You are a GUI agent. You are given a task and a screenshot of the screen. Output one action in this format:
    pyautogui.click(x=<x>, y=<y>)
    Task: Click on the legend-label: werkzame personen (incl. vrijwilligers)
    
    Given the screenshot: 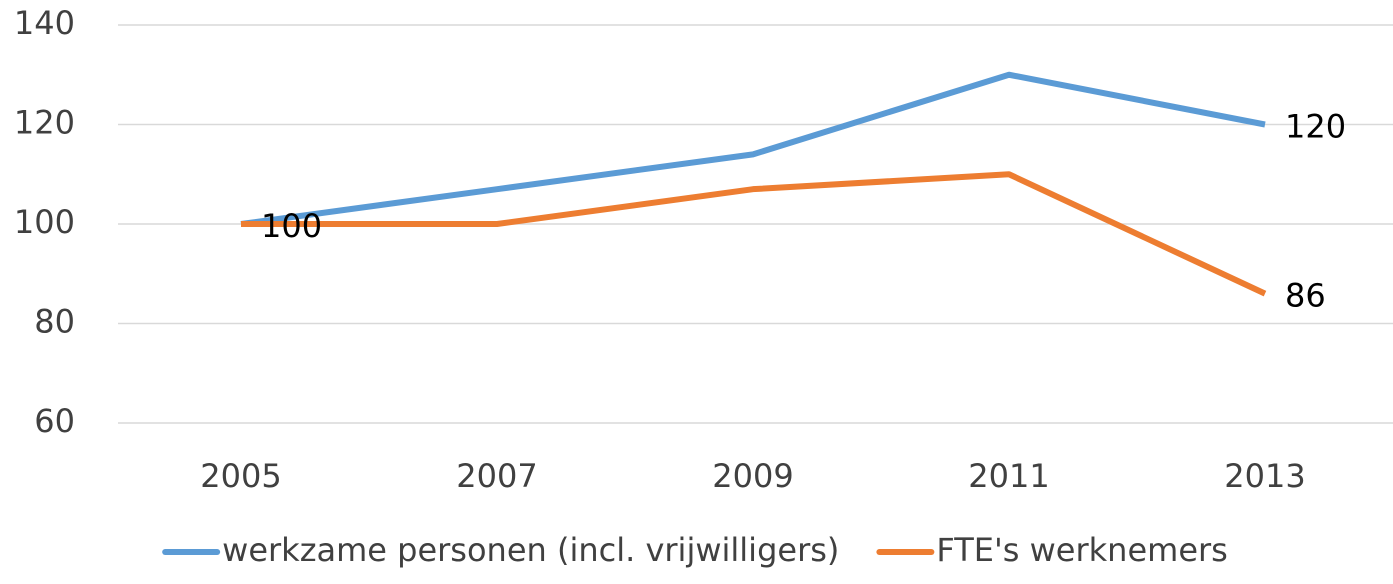 What is the action you would take?
    pyautogui.click(x=530, y=550)
    